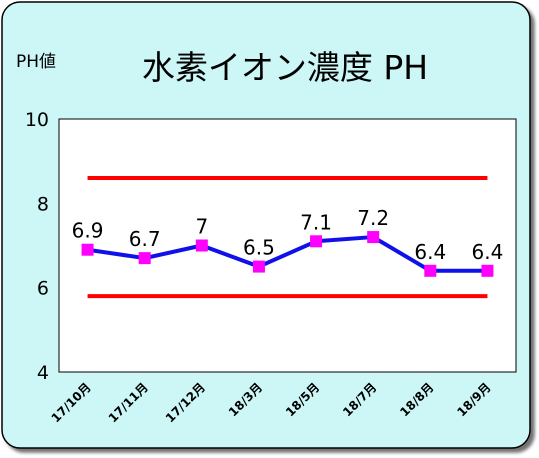  I want to click on data-label: 6.5, so click(259, 248).